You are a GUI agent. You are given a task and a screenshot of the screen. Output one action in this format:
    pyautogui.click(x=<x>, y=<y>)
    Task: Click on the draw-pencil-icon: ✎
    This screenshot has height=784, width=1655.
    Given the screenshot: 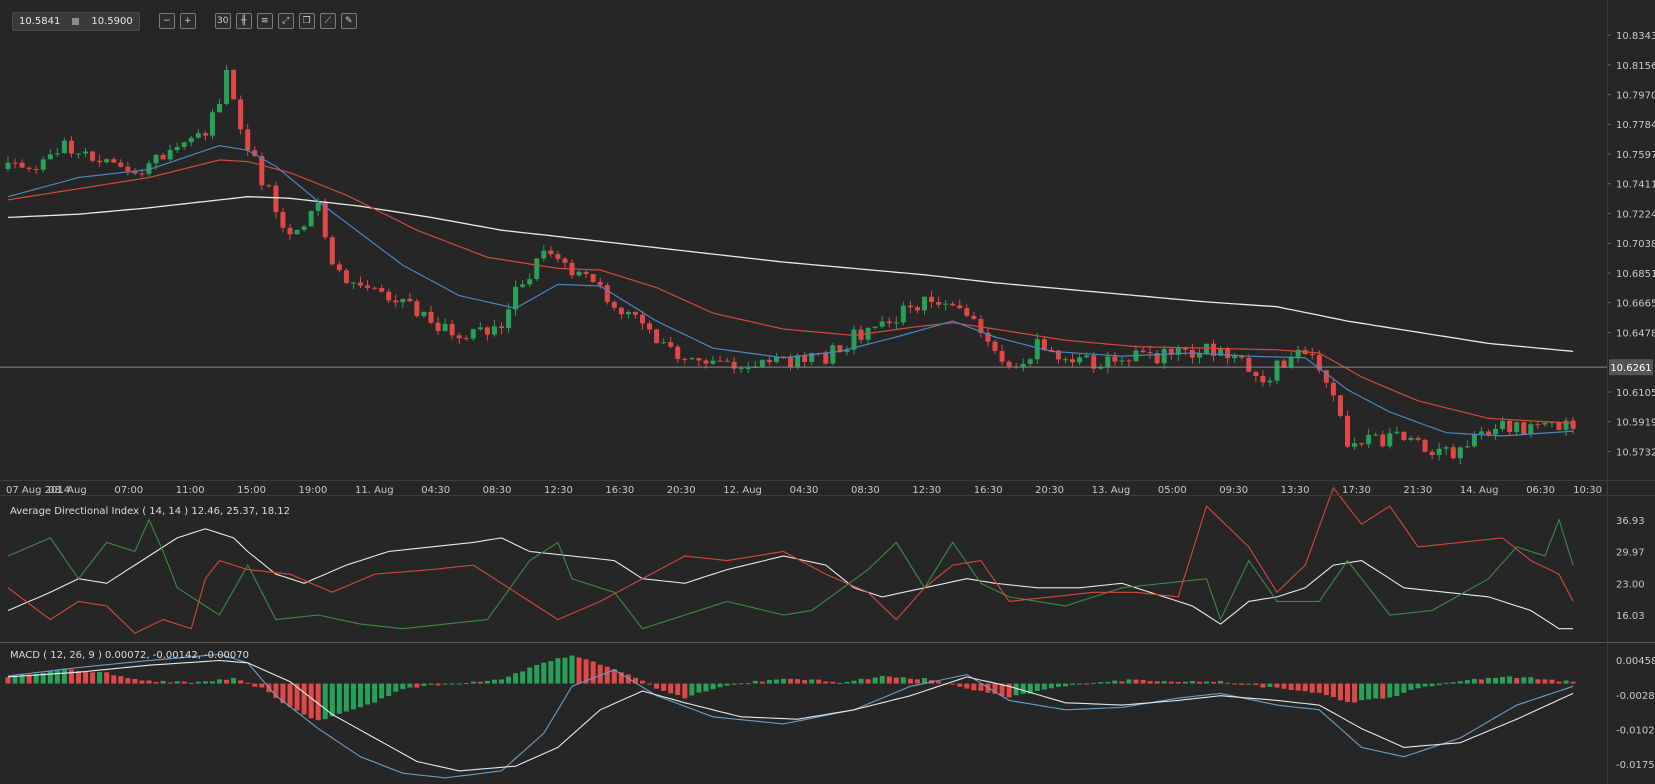 What is the action you would take?
    pyautogui.click(x=348, y=21)
    